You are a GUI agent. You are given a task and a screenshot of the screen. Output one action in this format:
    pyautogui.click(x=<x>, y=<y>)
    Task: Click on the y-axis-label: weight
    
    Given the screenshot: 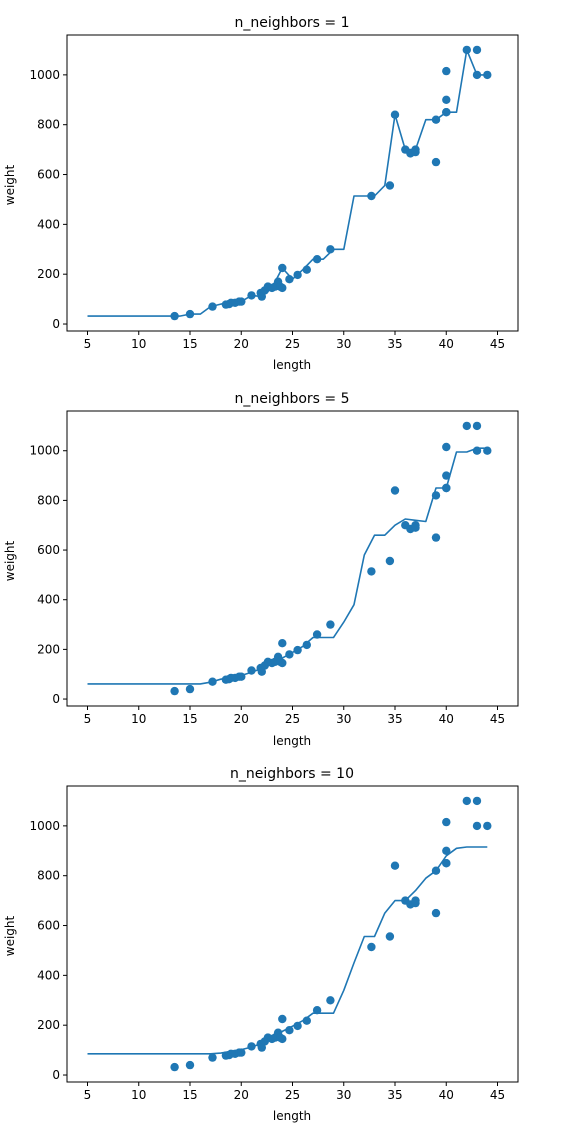 What is the action you would take?
    pyautogui.click(x=10, y=935)
    